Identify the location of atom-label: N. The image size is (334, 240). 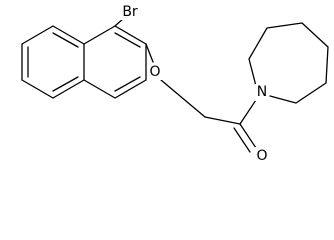
(262, 92).